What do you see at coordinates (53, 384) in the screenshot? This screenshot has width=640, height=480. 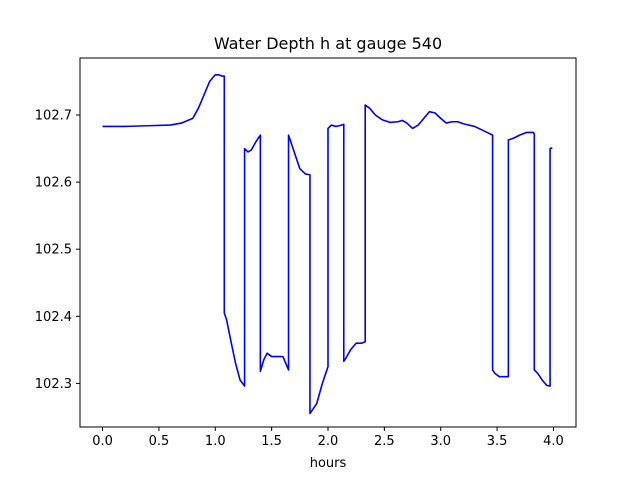 I see `y-tick-label: 102.3` at bounding box center [53, 384].